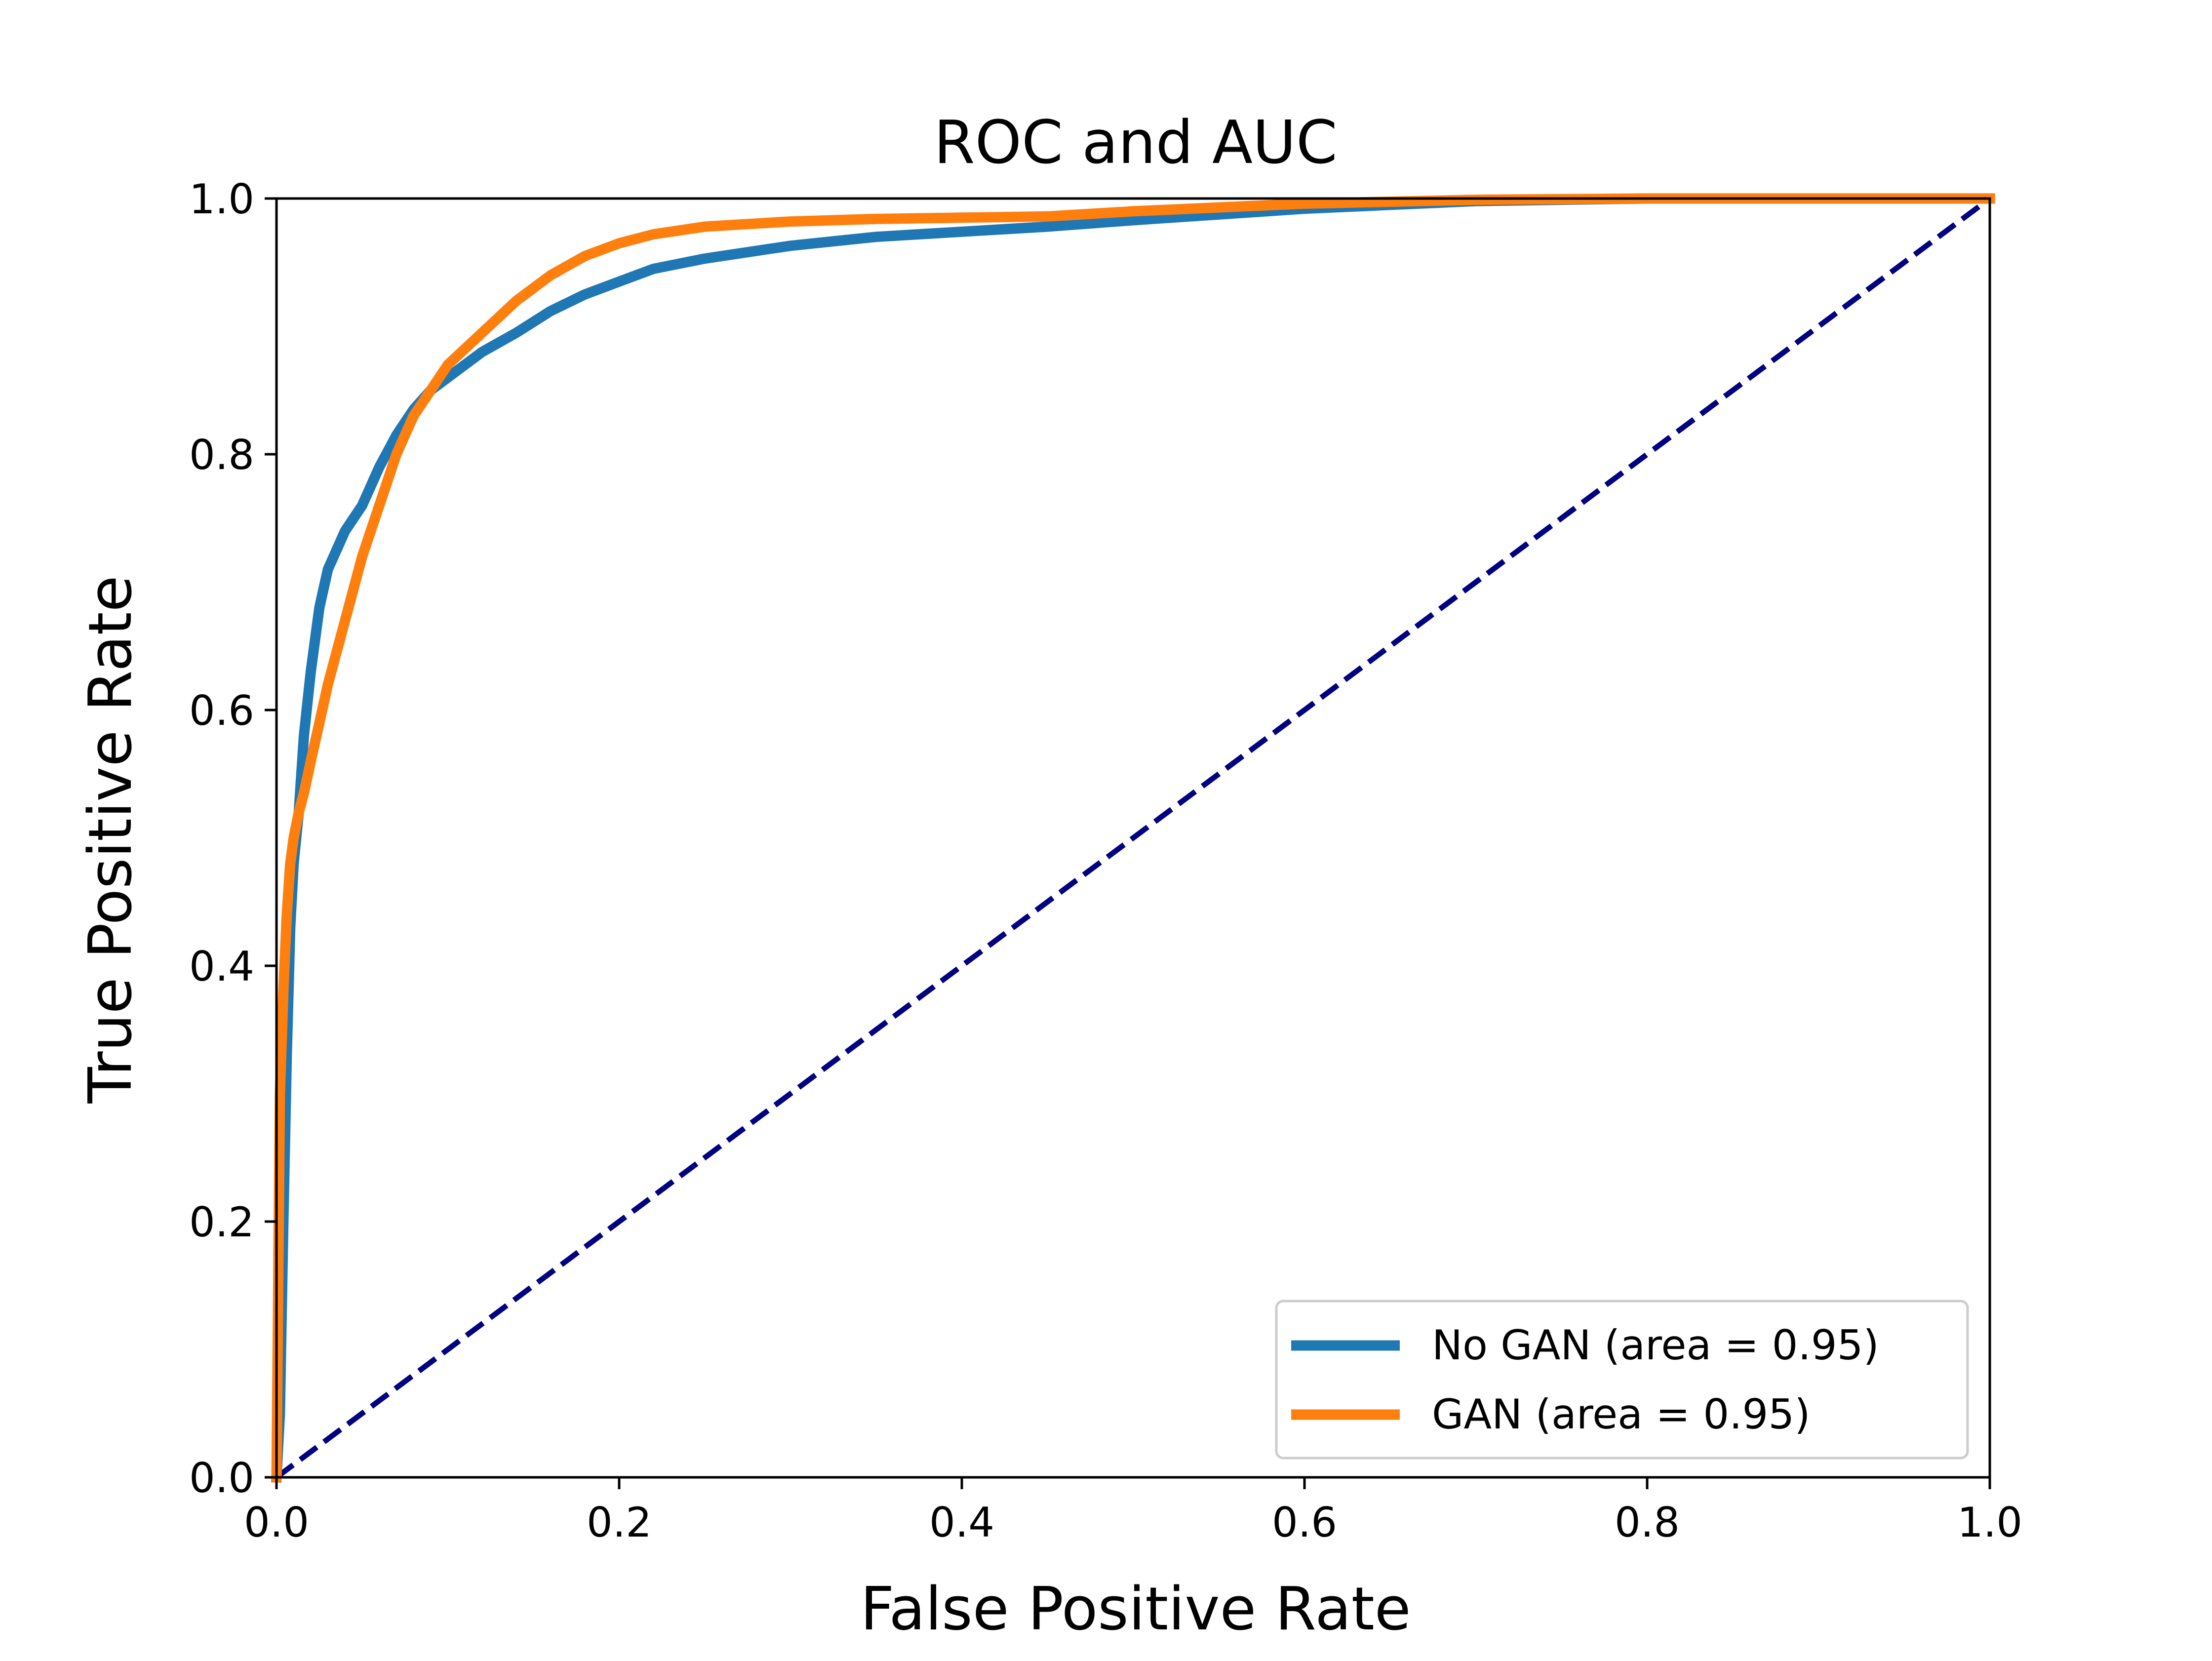 This screenshot has height=1661, width=2212. What do you see at coordinates (1304, 1522) in the screenshot?
I see `x-tick-label: 0.6` at bounding box center [1304, 1522].